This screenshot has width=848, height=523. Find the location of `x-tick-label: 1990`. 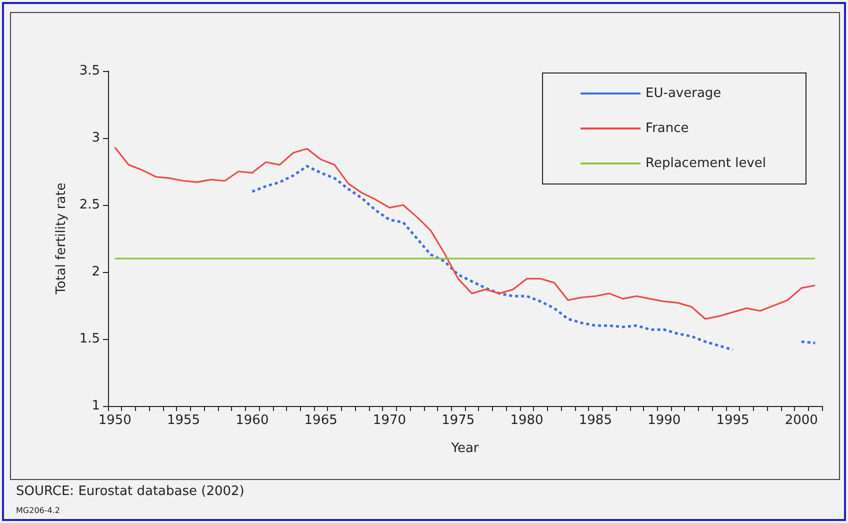

x-tick-label: 1990 is located at coordinates (664, 420).